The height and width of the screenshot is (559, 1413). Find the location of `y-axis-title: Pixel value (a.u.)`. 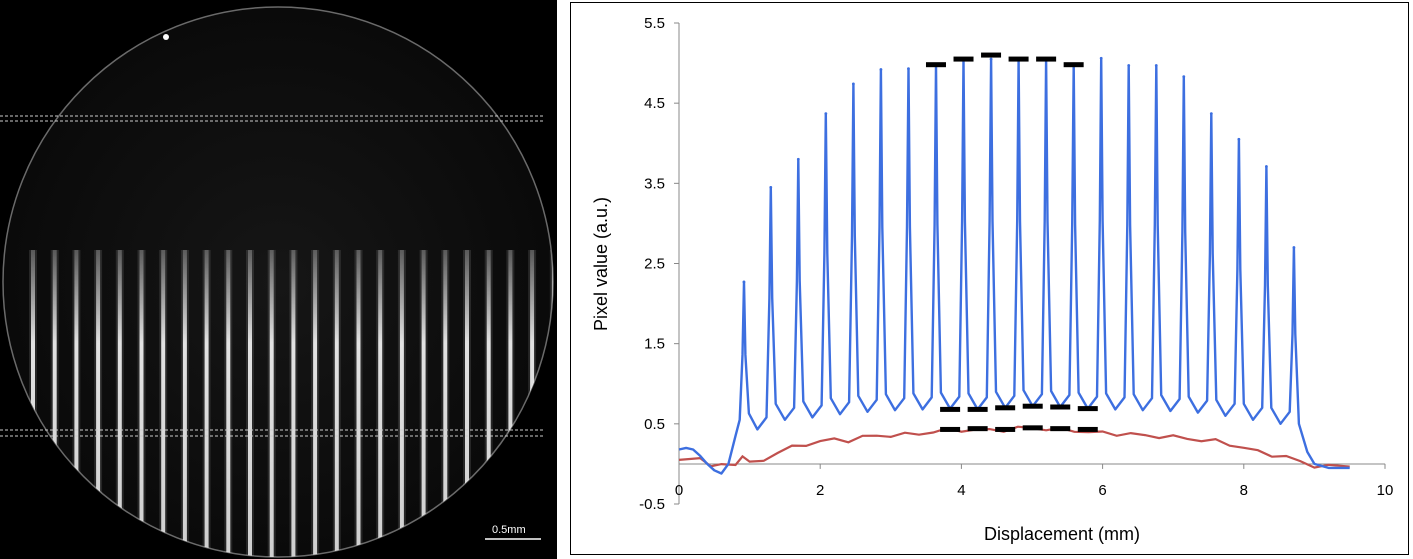

y-axis-title: Pixel value (a.u.) is located at coordinates (601, 264).